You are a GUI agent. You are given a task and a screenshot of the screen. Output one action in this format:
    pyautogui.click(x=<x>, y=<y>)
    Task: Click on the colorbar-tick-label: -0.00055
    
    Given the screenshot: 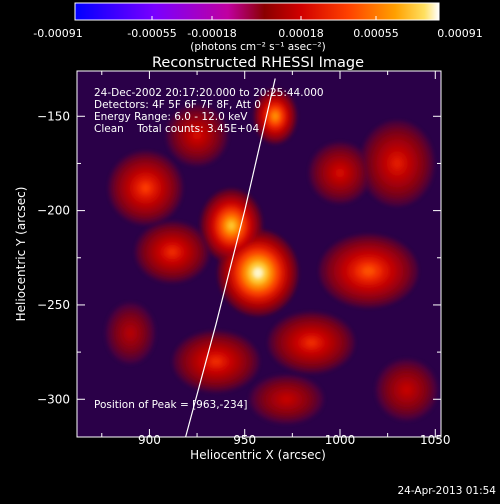 What is the action you would take?
    pyautogui.click(x=151, y=33)
    